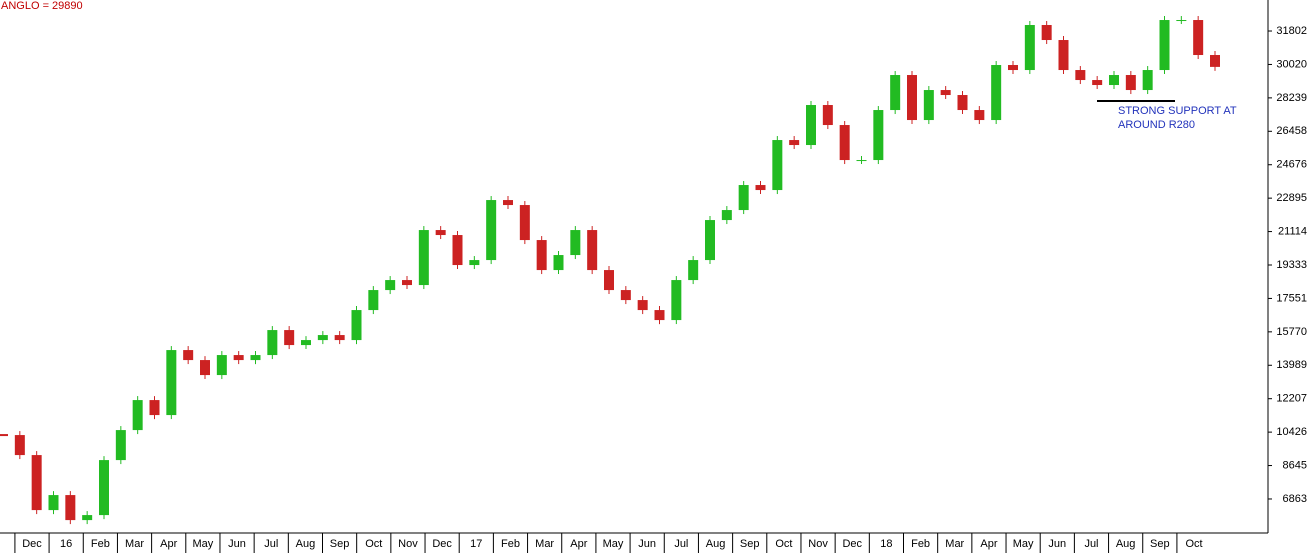  Describe the element at coordinates (1291, 165) in the screenshot. I see `y-tick-label: 24676` at that location.